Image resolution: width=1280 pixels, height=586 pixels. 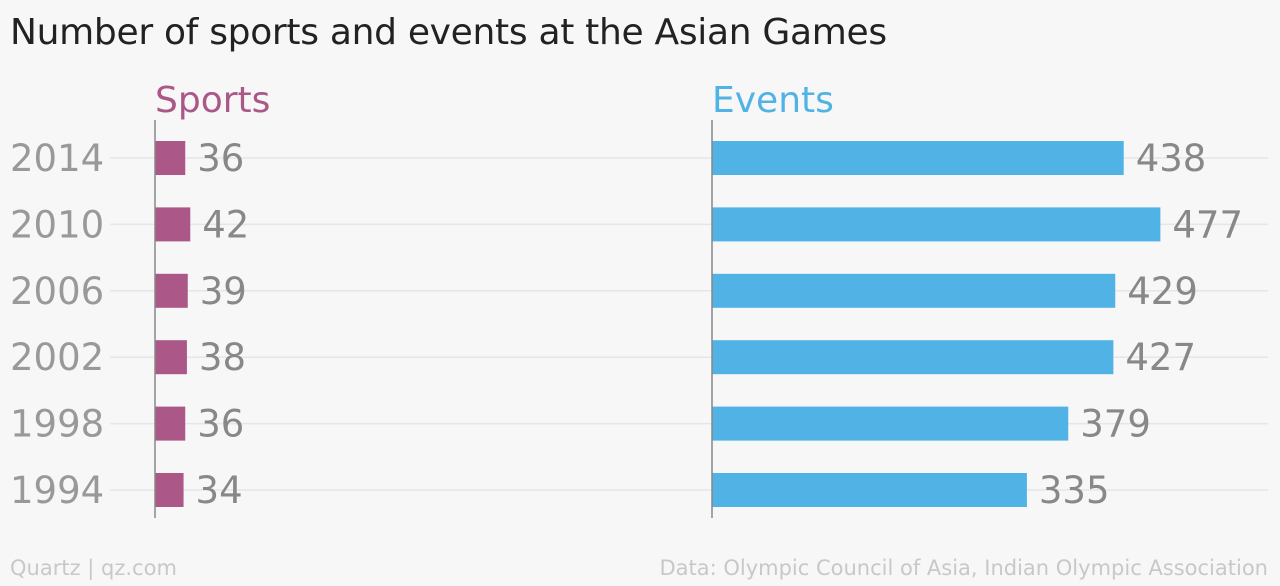 What do you see at coordinates (1171, 158) in the screenshot?
I see `events-value-label: 438` at bounding box center [1171, 158].